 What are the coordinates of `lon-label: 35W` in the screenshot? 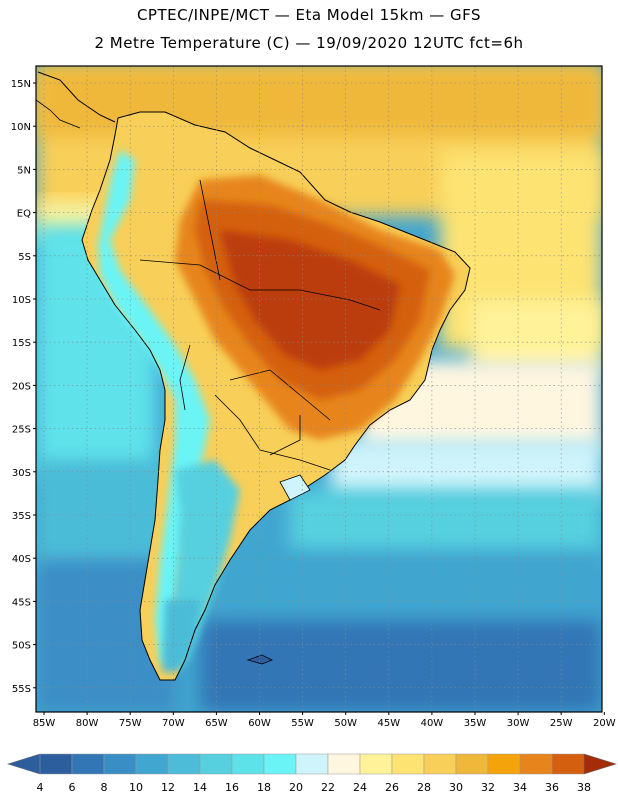 It's located at (475, 723).